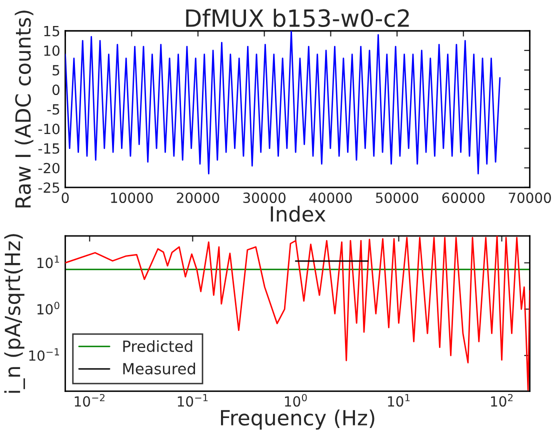  What do you see at coordinates (48, 262) in the screenshot?
I see `y-tick-label: 10$^{1}$` at bounding box center [48, 262].